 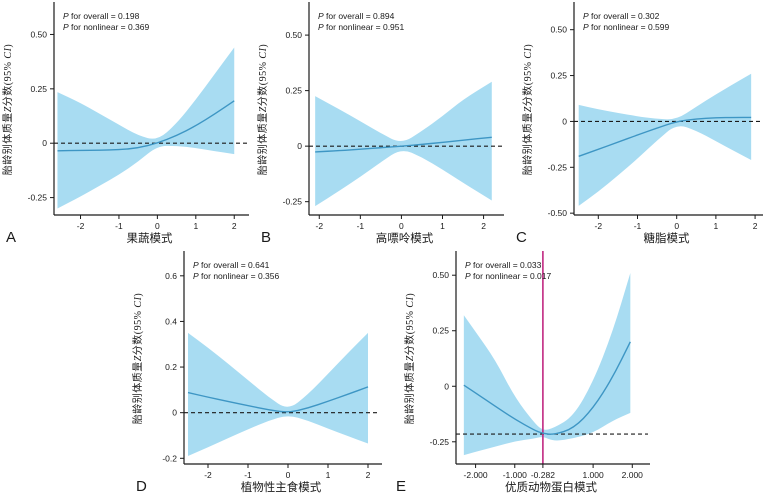 What do you see at coordinates (169, 458) in the screenshot?
I see `y-tick-label: -0.2` at bounding box center [169, 458].